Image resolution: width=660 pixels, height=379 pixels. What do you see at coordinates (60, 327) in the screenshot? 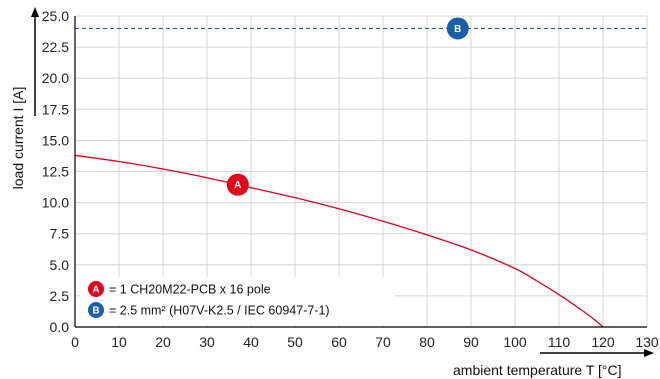
I see `y-tick-label: 0.0` at bounding box center [60, 327].